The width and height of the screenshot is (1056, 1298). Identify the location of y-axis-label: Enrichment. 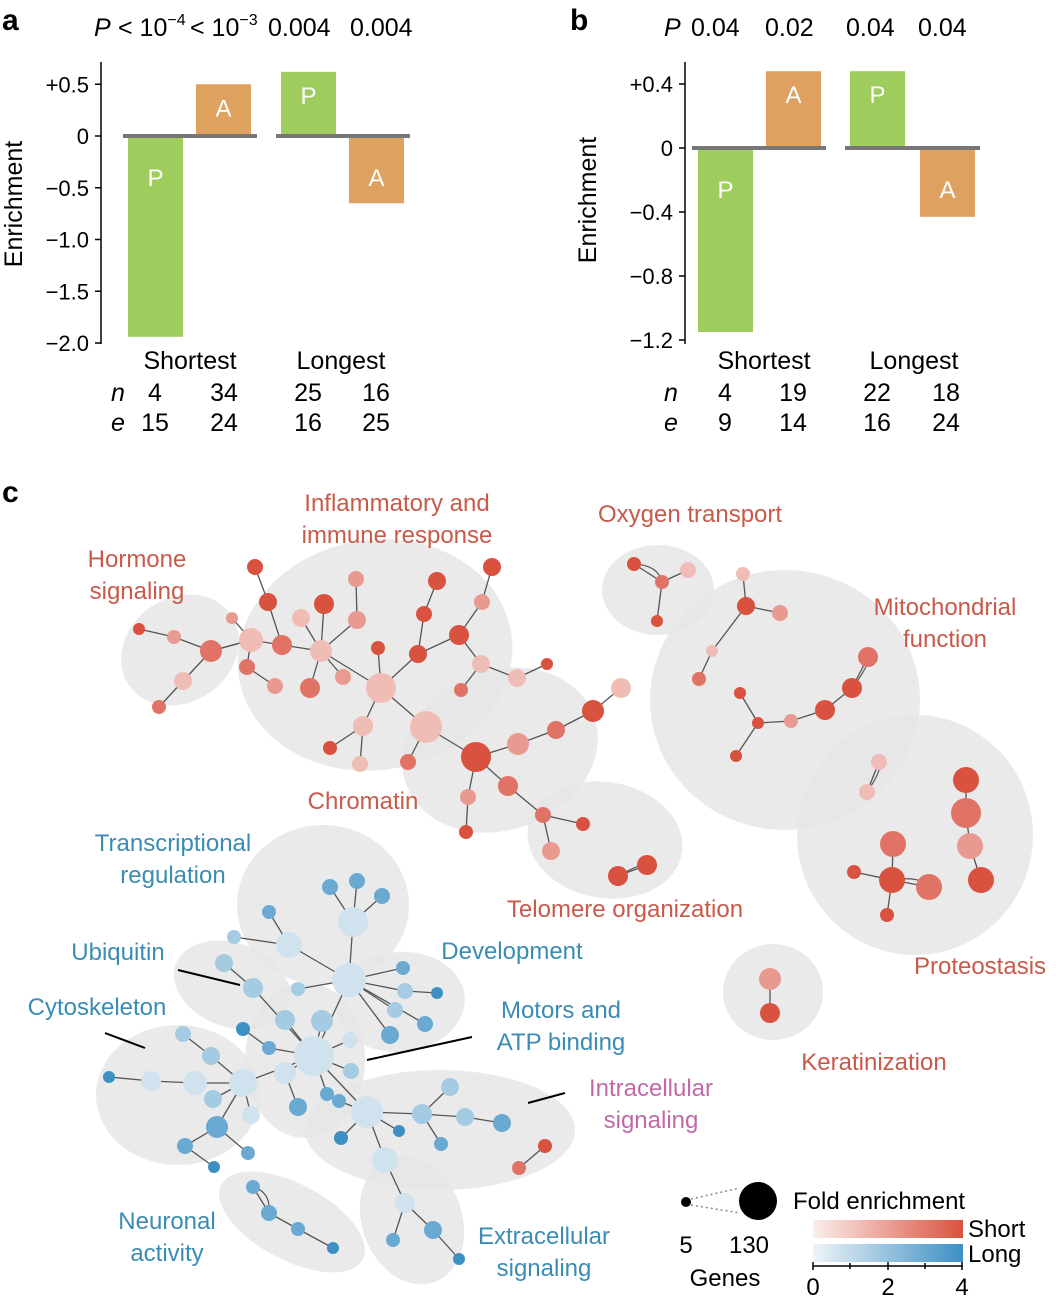
(588, 200).